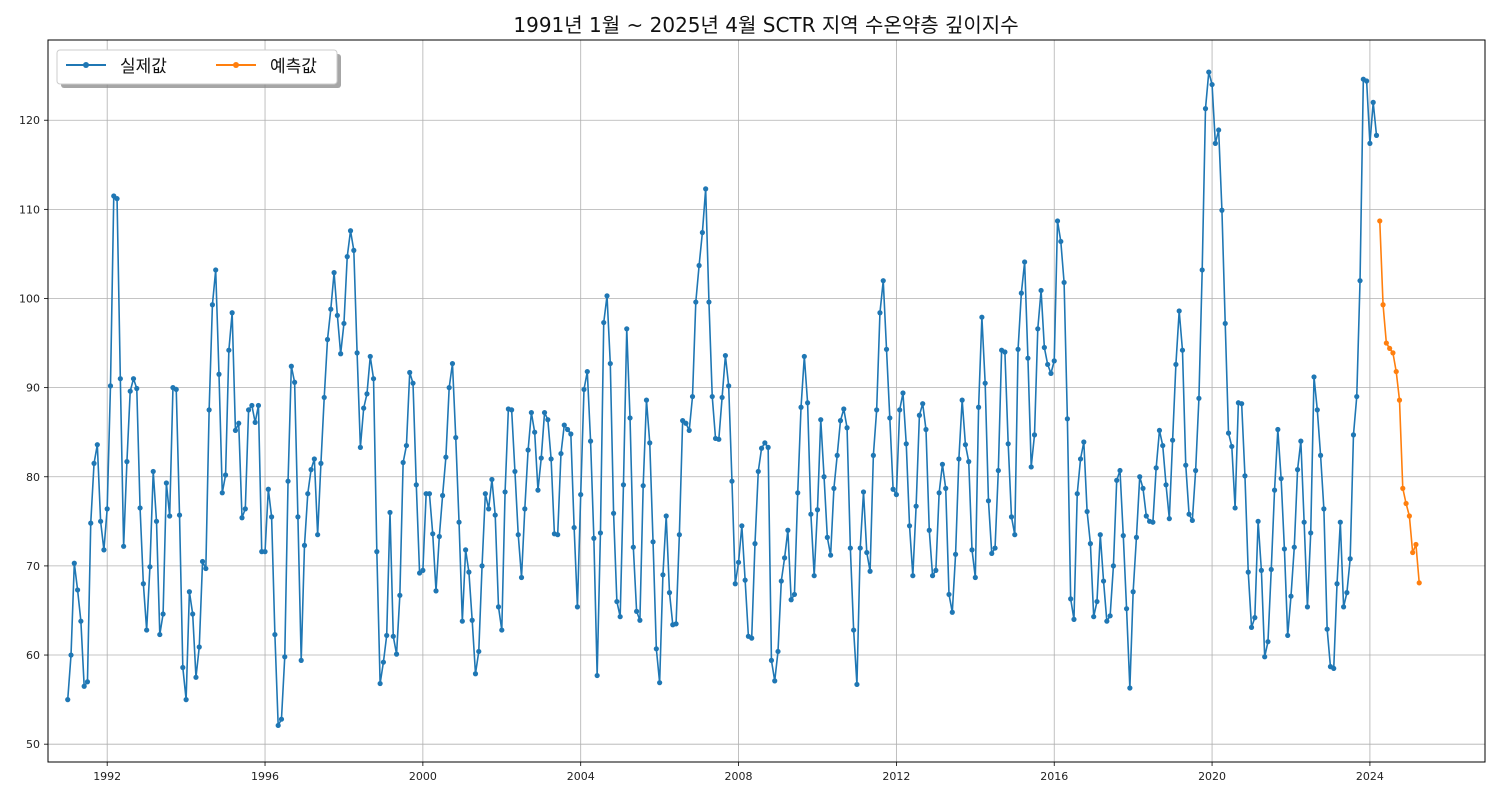 The width and height of the screenshot is (1500, 800). I want to click on y-tick-label: 110, so click(29, 209).